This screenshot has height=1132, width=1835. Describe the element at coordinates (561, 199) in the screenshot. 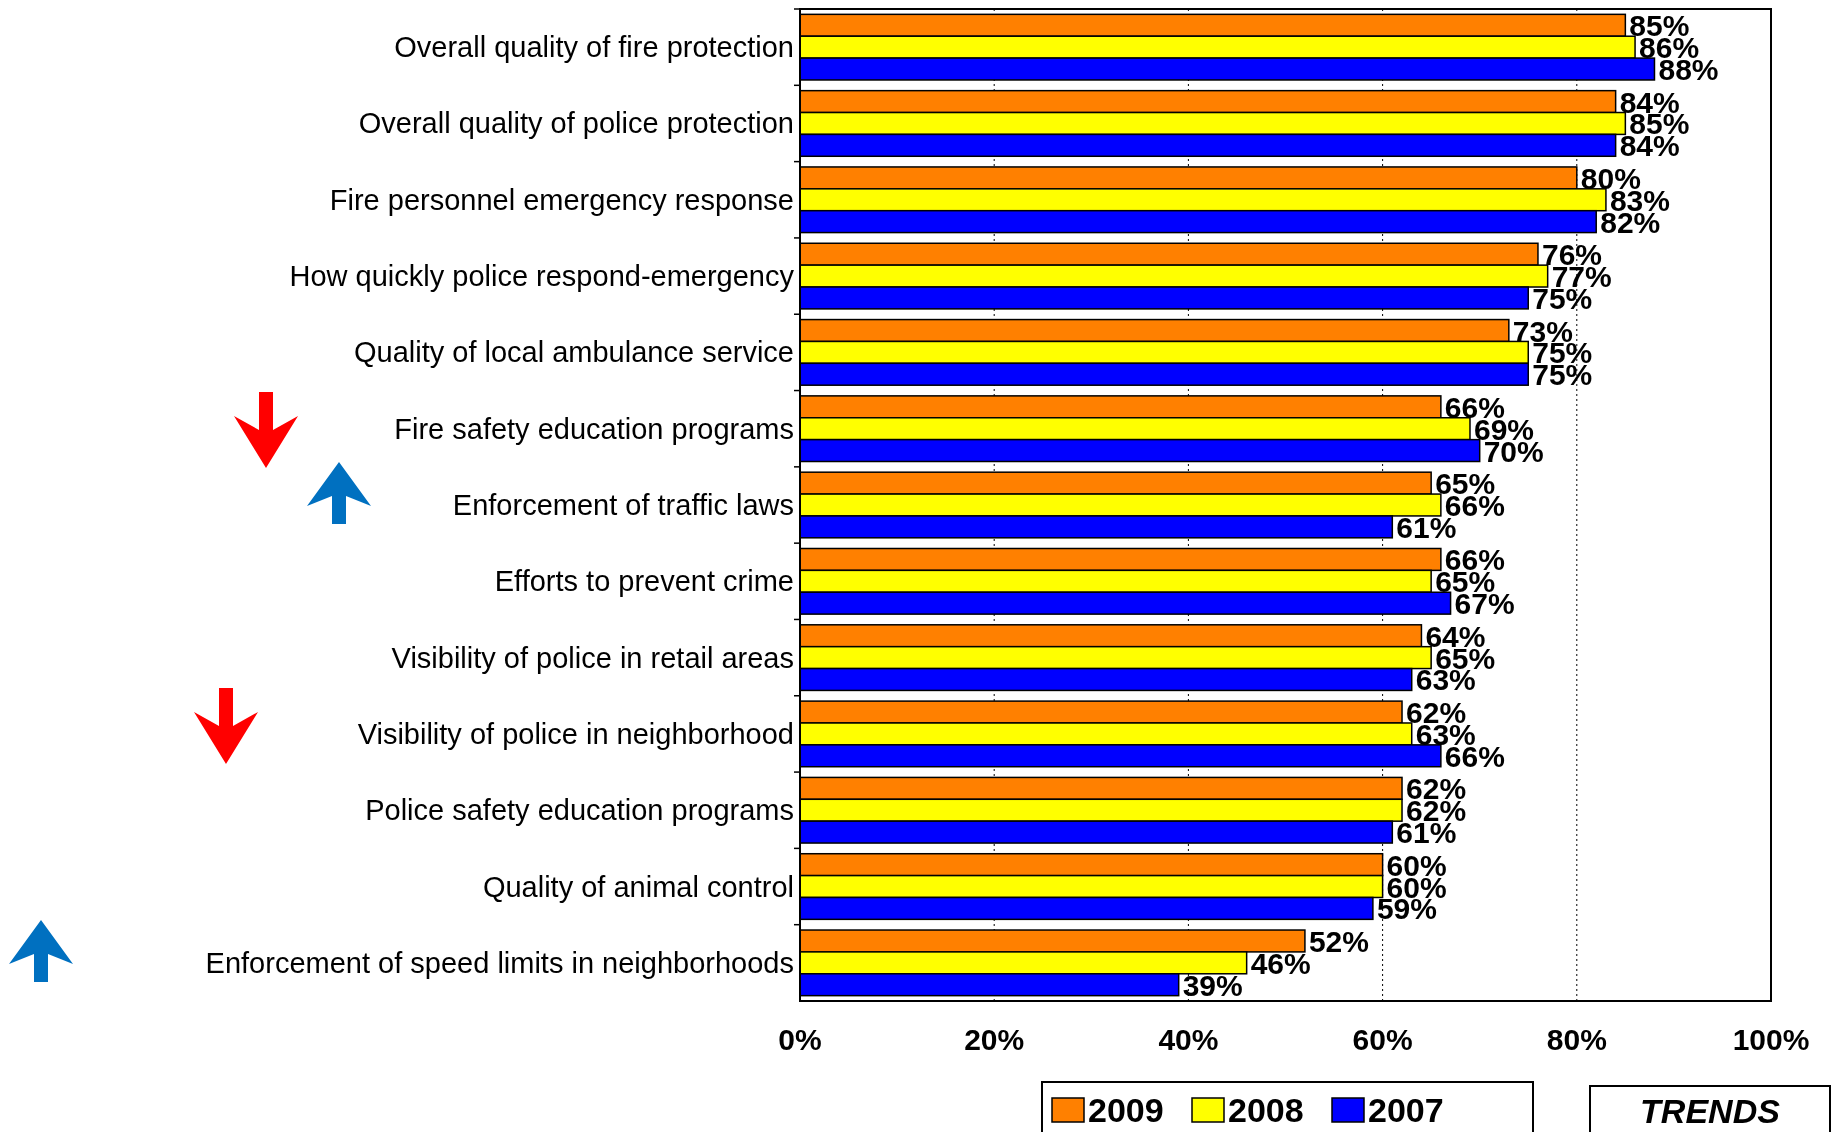

I see `y-tick-label: Fire personnel emergency response` at that location.